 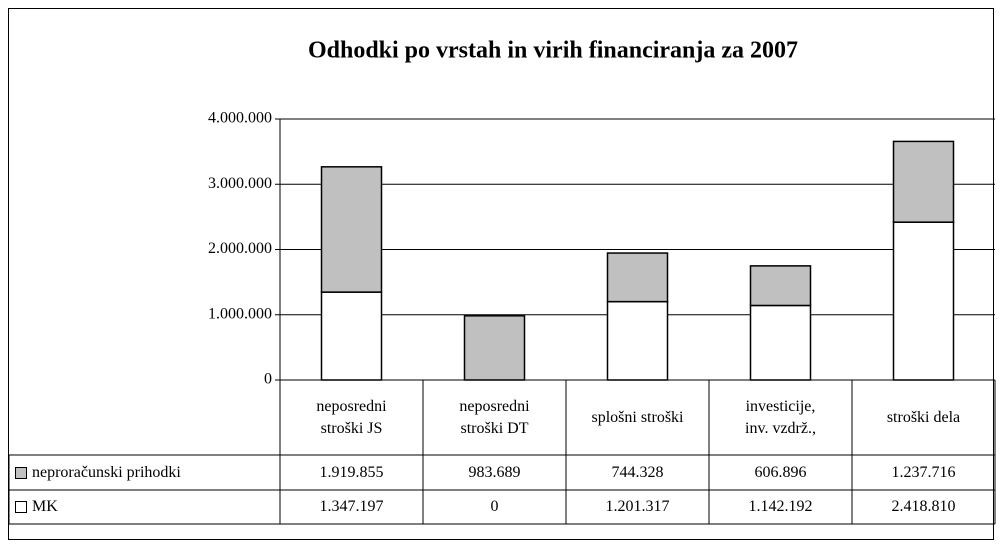 I want to click on y-tick-label: 3.000.000, so click(x=240, y=183).